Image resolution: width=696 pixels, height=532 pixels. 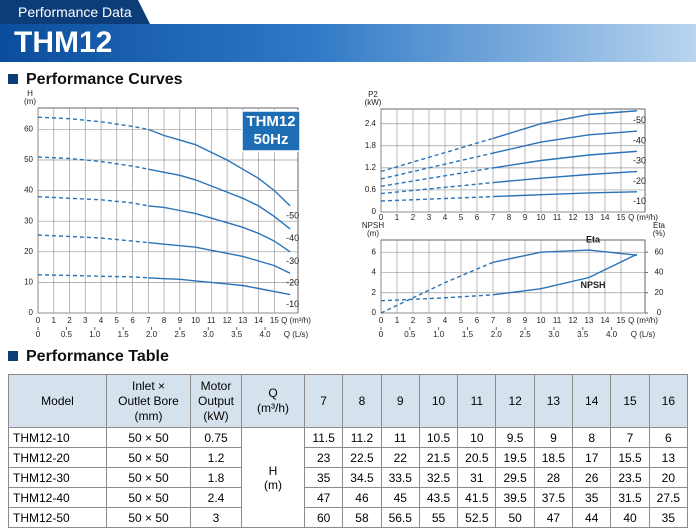 I want to click on head-cell: 55, so click(x=438, y=517).